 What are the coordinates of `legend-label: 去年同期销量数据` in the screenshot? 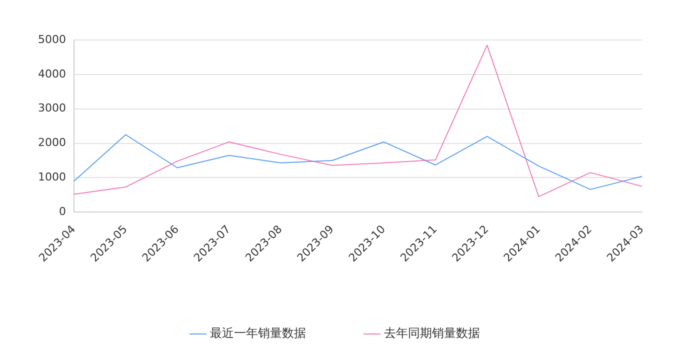 It's located at (432, 333).